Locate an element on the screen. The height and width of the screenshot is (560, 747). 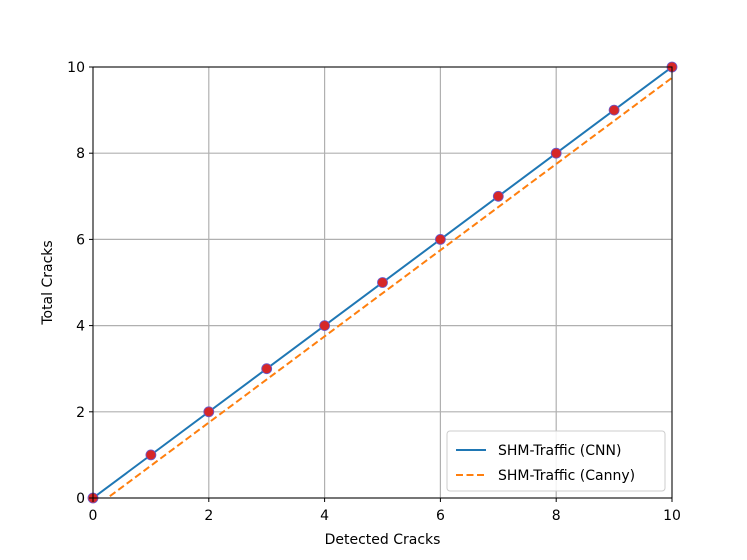
legend-label-1: SHM-Traffic (CNN) is located at coordinates (559, 451).